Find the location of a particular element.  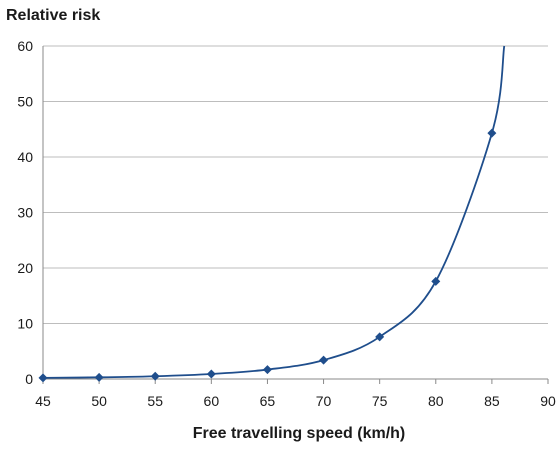

x-tick-label: 60 is located at coordinates (212, 401).